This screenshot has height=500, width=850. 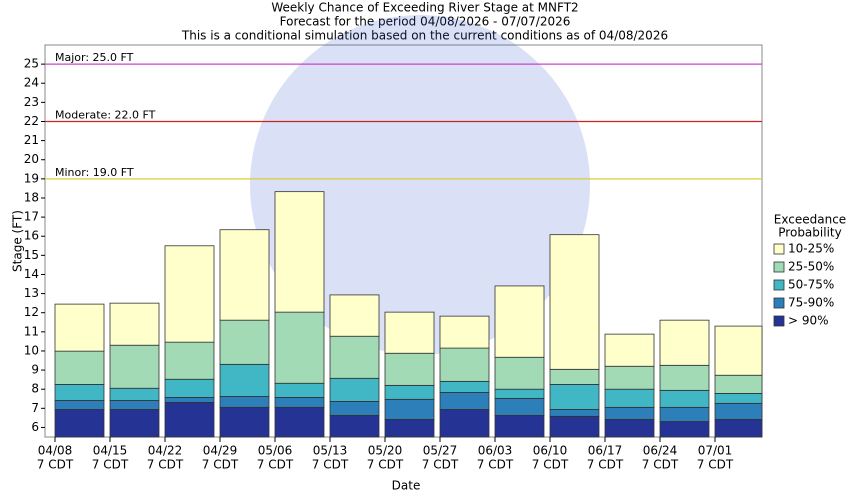 What do you see at coordinates (55, 451) in the screenshot?
I see `x-tick-label: 04/08` at bounding box center [55, 451].